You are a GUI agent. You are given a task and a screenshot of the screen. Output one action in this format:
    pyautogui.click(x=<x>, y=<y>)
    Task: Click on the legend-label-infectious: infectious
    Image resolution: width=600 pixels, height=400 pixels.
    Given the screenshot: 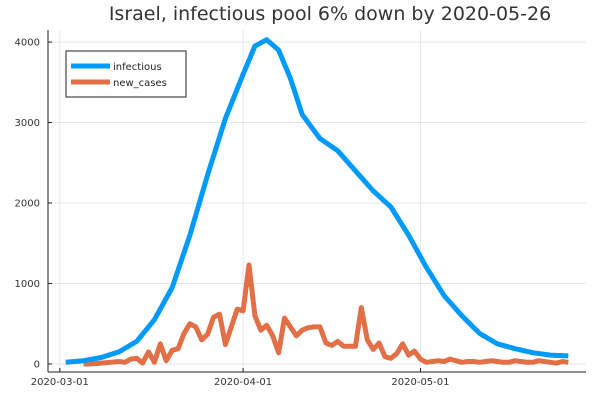 What is the action you would take?
    pyautogui.click(x=137, y=67)
    